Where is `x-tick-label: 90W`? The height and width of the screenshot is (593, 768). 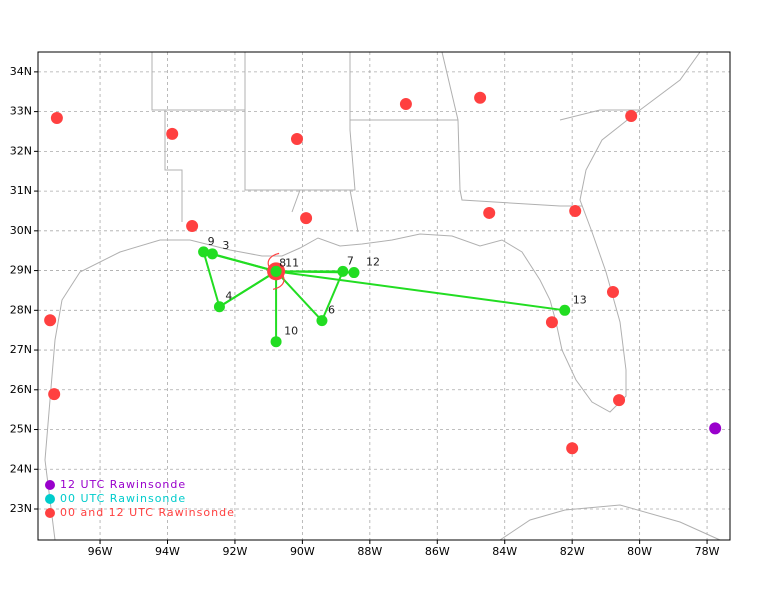
x-tick-label: 90W is located at coordinates (302, 551).